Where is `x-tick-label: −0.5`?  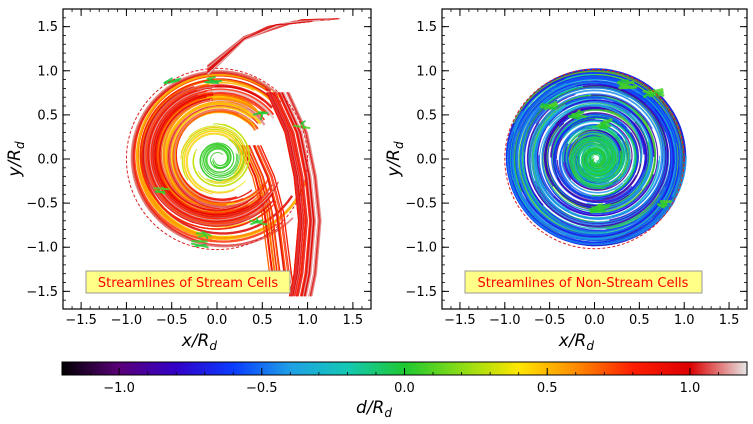
x-tick-label: −0.5 is located at coordinates (550, 320).